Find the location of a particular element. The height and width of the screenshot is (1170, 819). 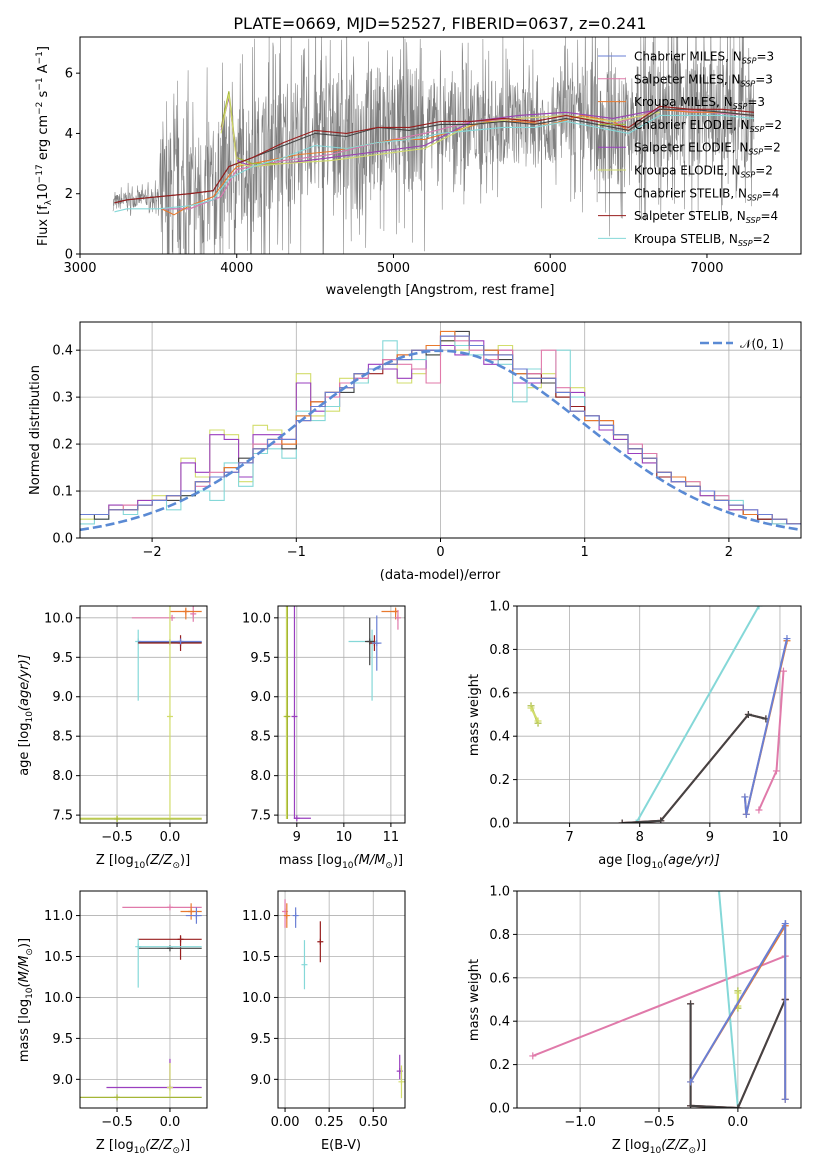

age_vs_Z-ylabel-part: 10 is located at coordinates (30, 717).